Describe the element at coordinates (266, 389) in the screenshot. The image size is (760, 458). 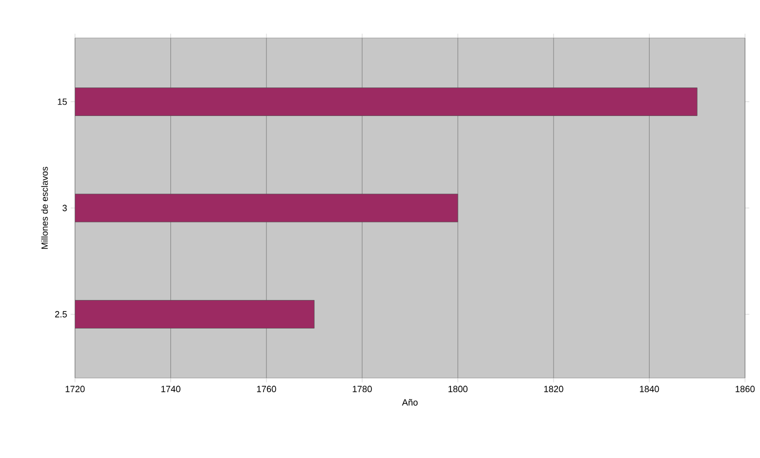
I see `x-tick-label: 1760` at that location.